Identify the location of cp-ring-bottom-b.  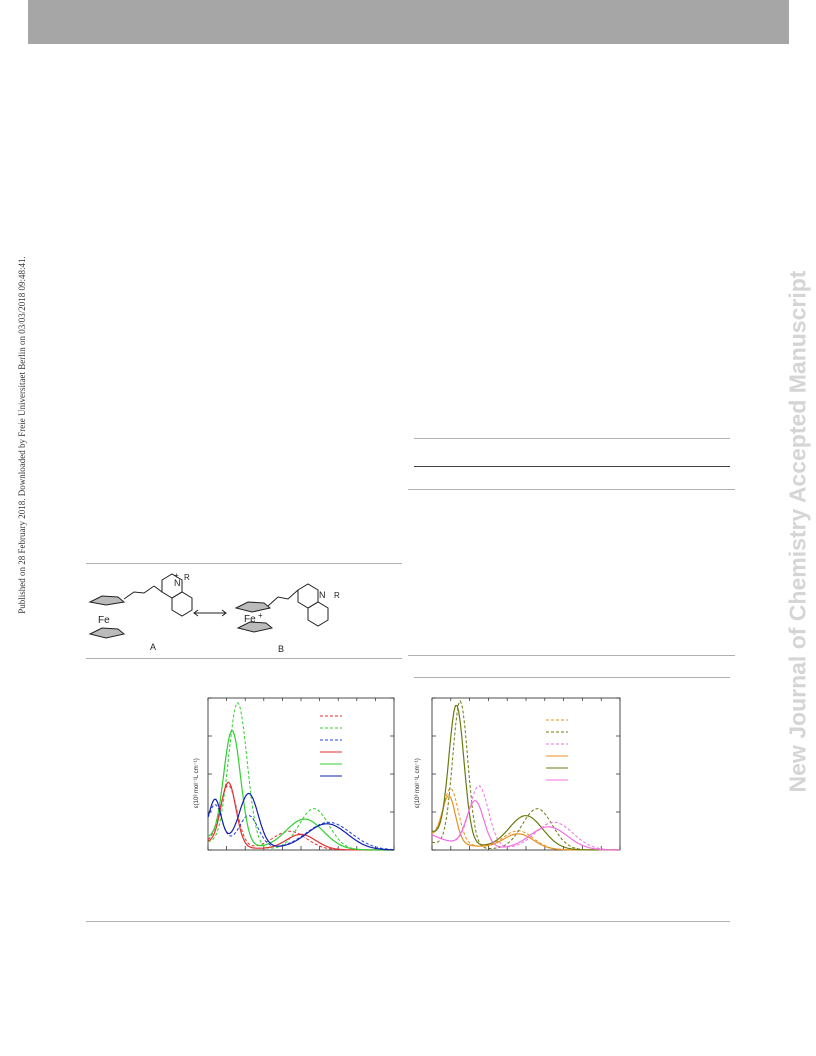
(255, 627).